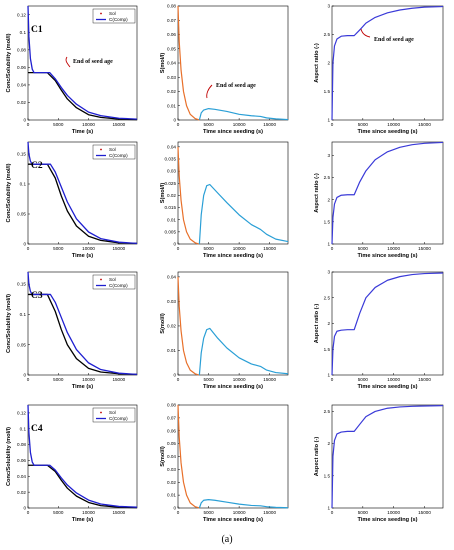 The width and height of the screenshot is (454, 550). I want to click on y-tick-label: 0.005, so click(171, 231).